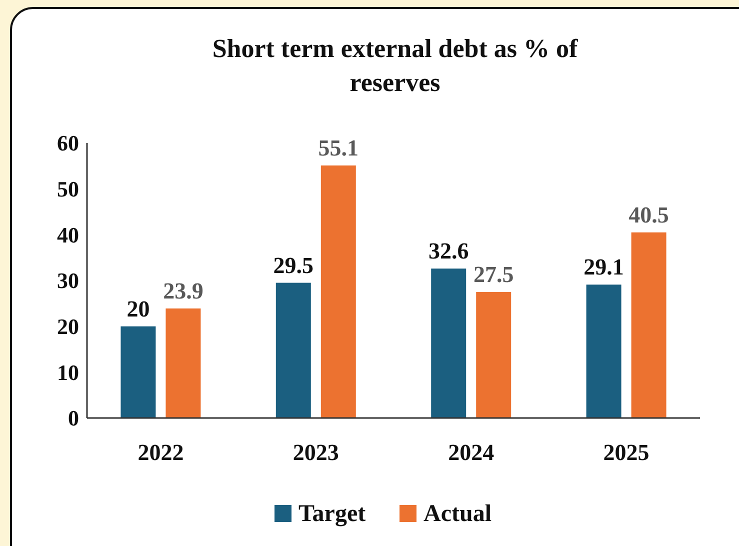 This screenshot has width=739, height=546. I want to click on y-tick-label: 60, so click(68, 143).